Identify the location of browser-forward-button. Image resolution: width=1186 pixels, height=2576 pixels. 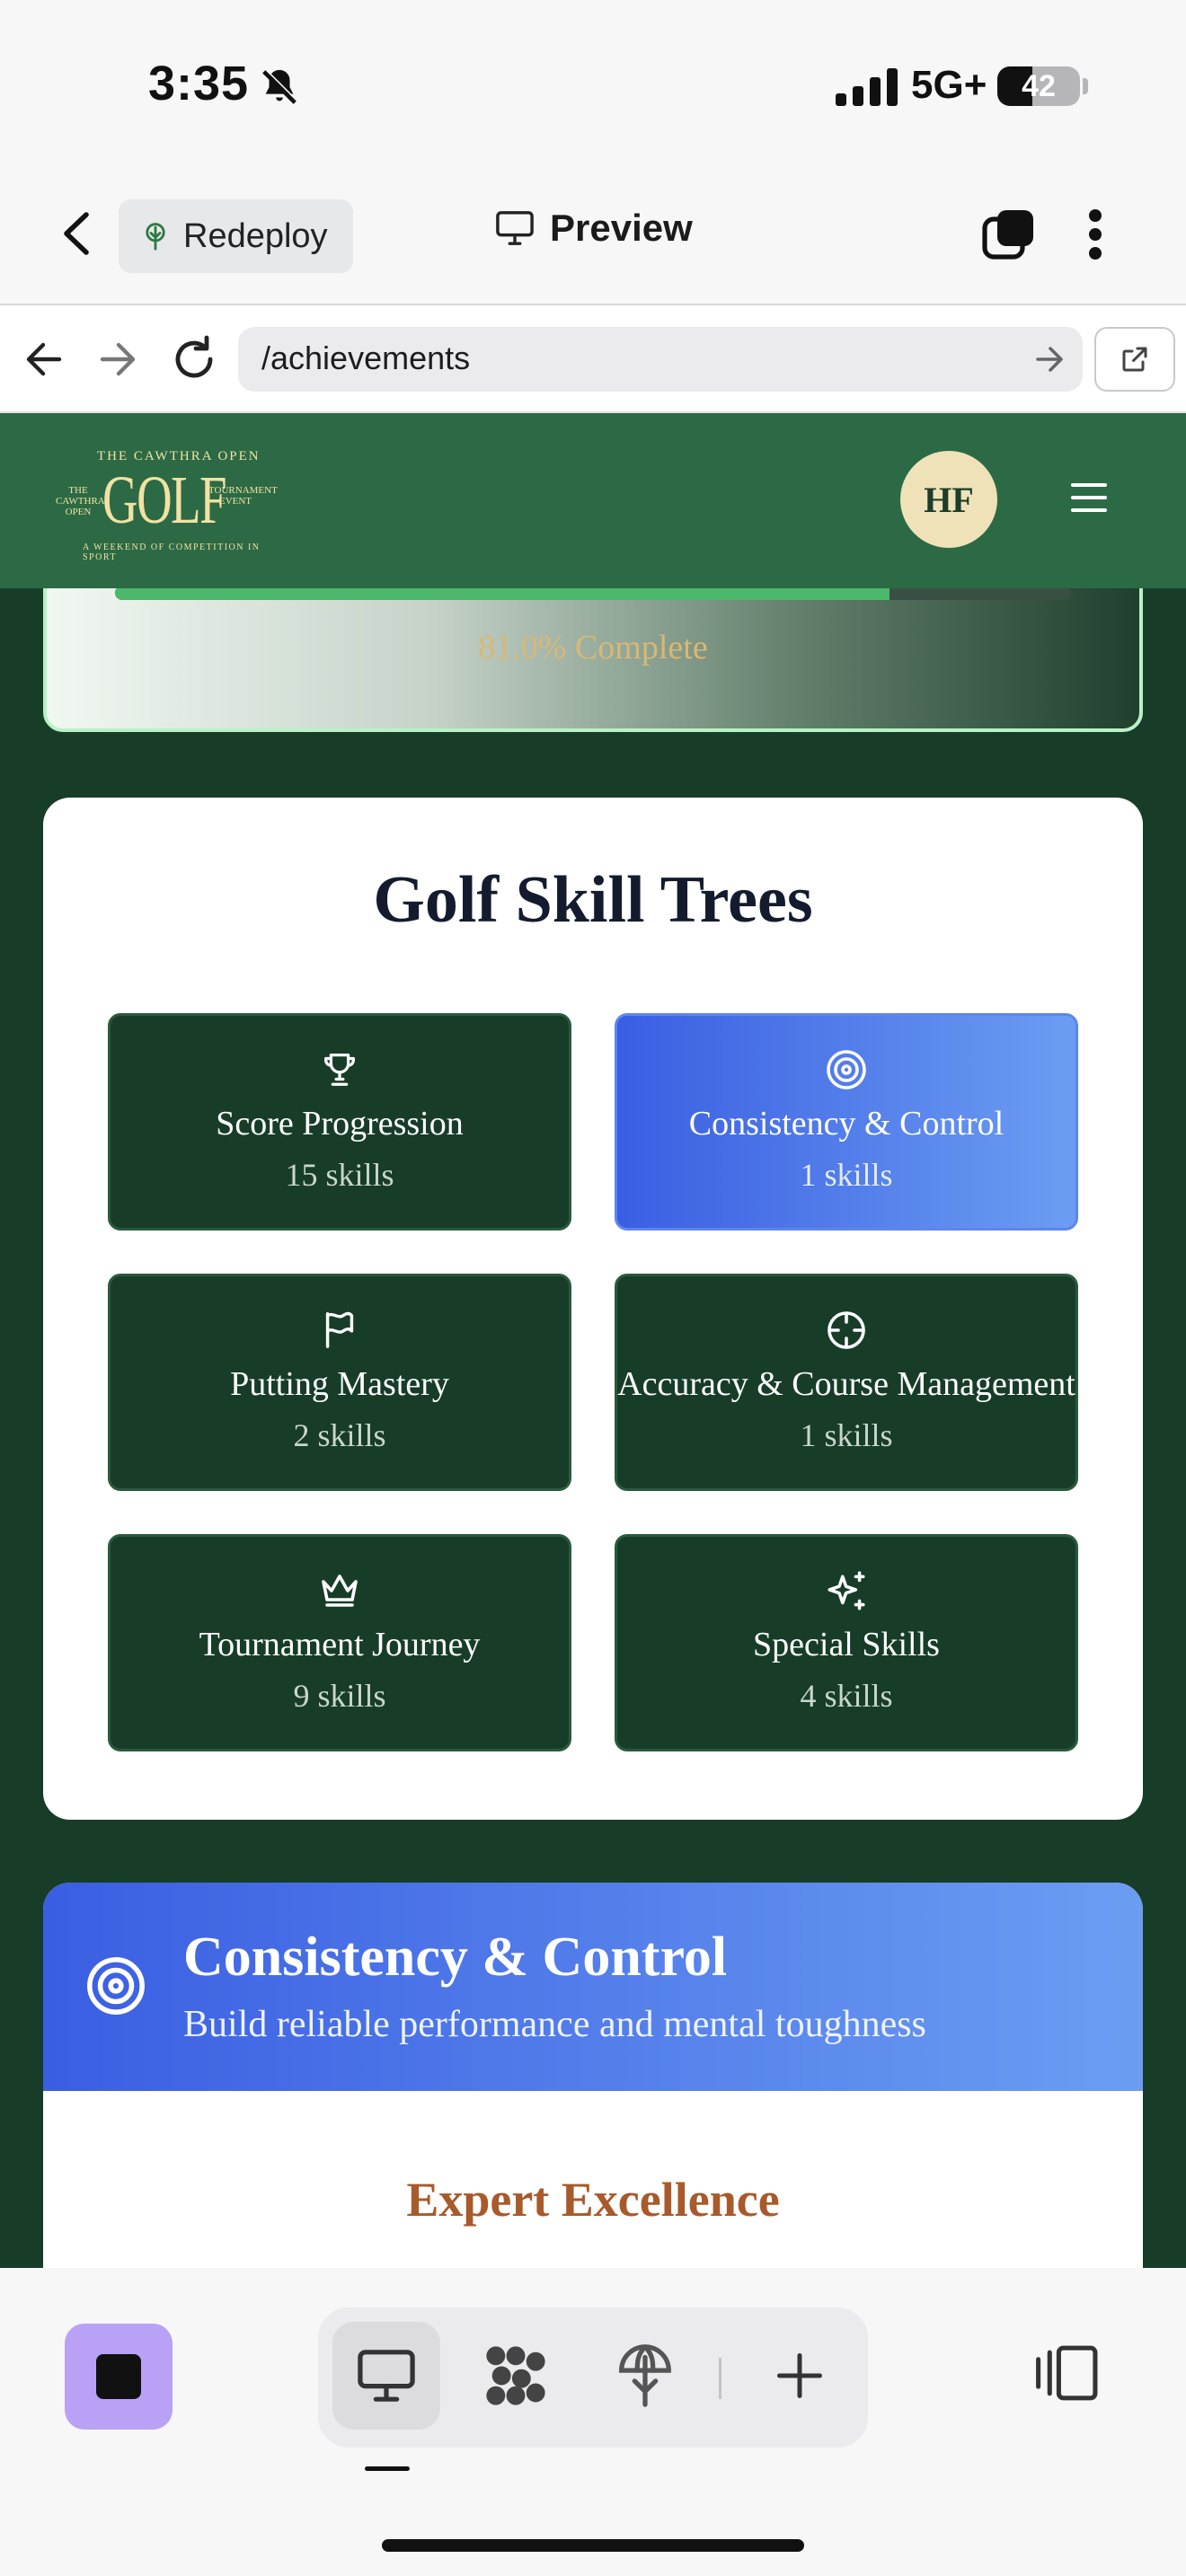
(118, 361).